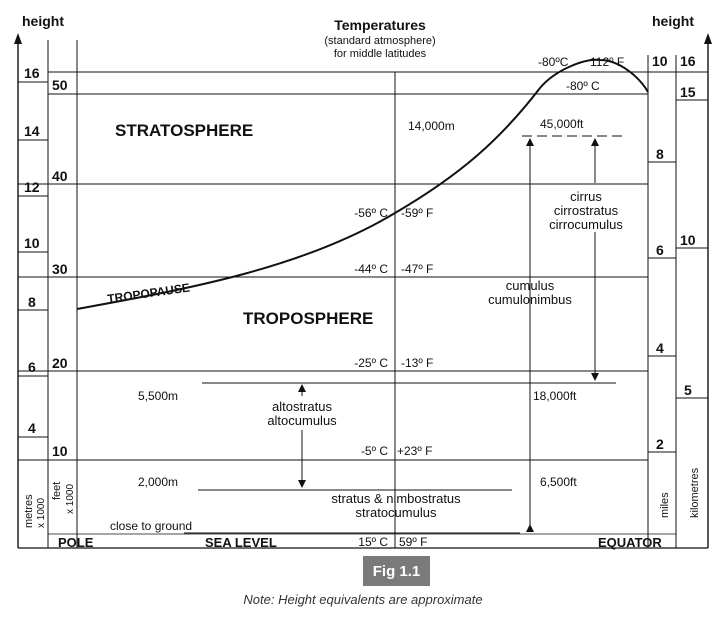 This screenshot has width=726, height=621. I want to click on cloud-altocumulus: altocumulus, so click(302, 420).